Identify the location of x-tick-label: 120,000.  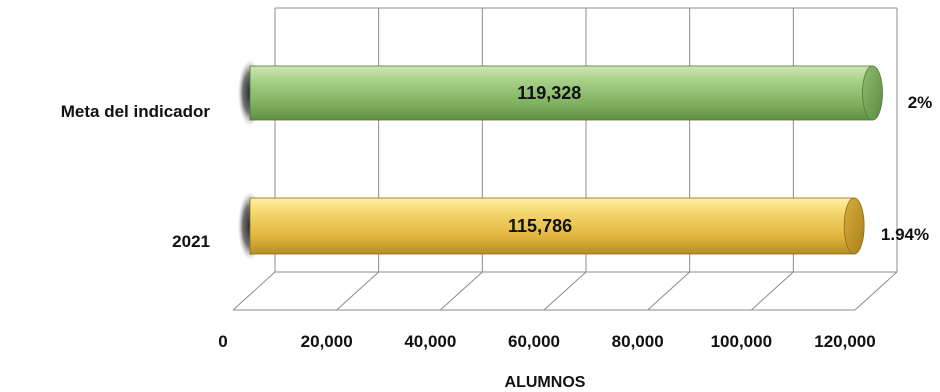
(844, 341).